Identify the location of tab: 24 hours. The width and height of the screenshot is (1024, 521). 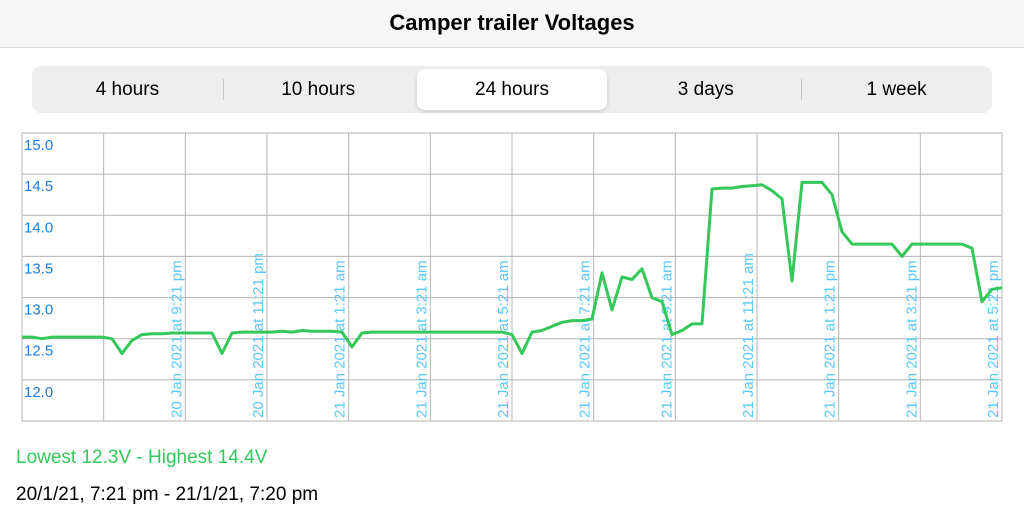
(512, 89).